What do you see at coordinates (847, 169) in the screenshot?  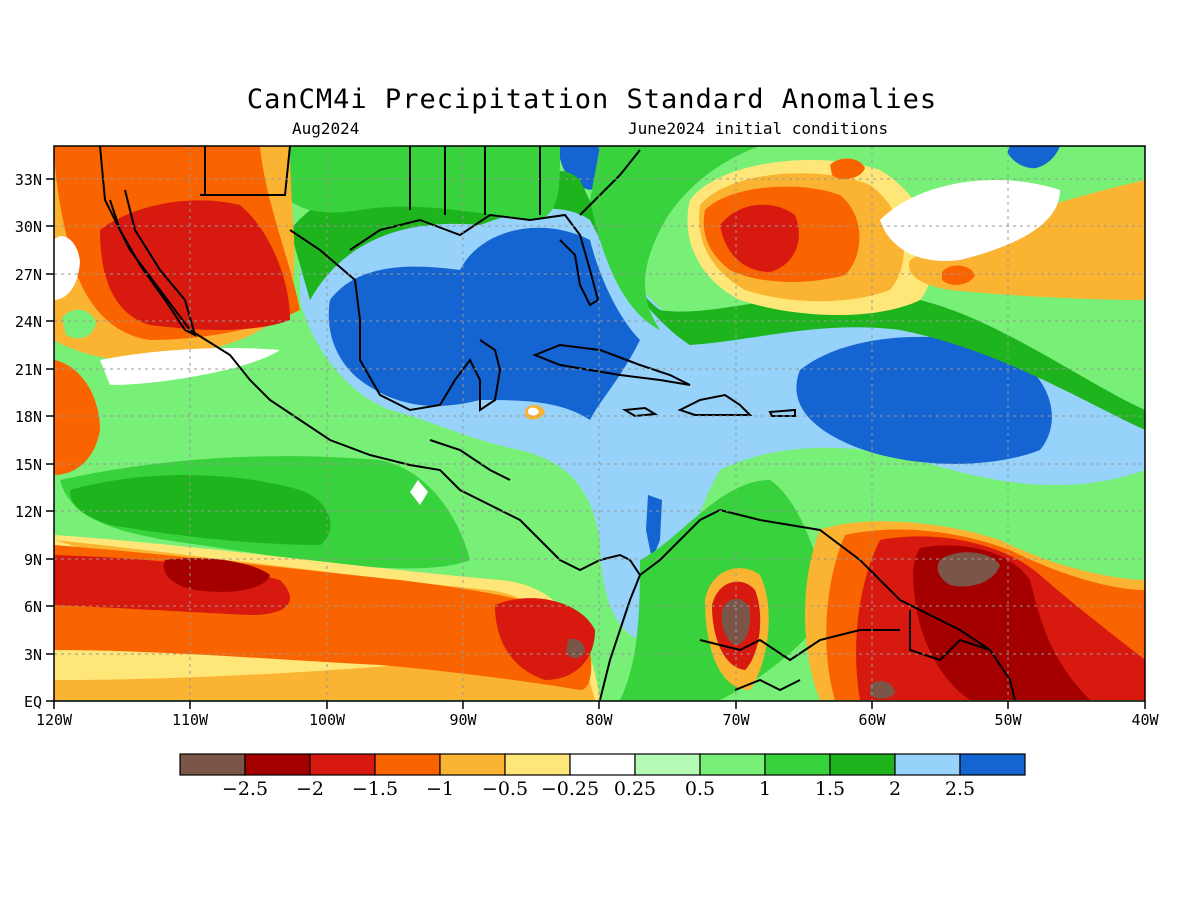 I see `field-deep-orange-dot2` at bounding box center [847, 169].